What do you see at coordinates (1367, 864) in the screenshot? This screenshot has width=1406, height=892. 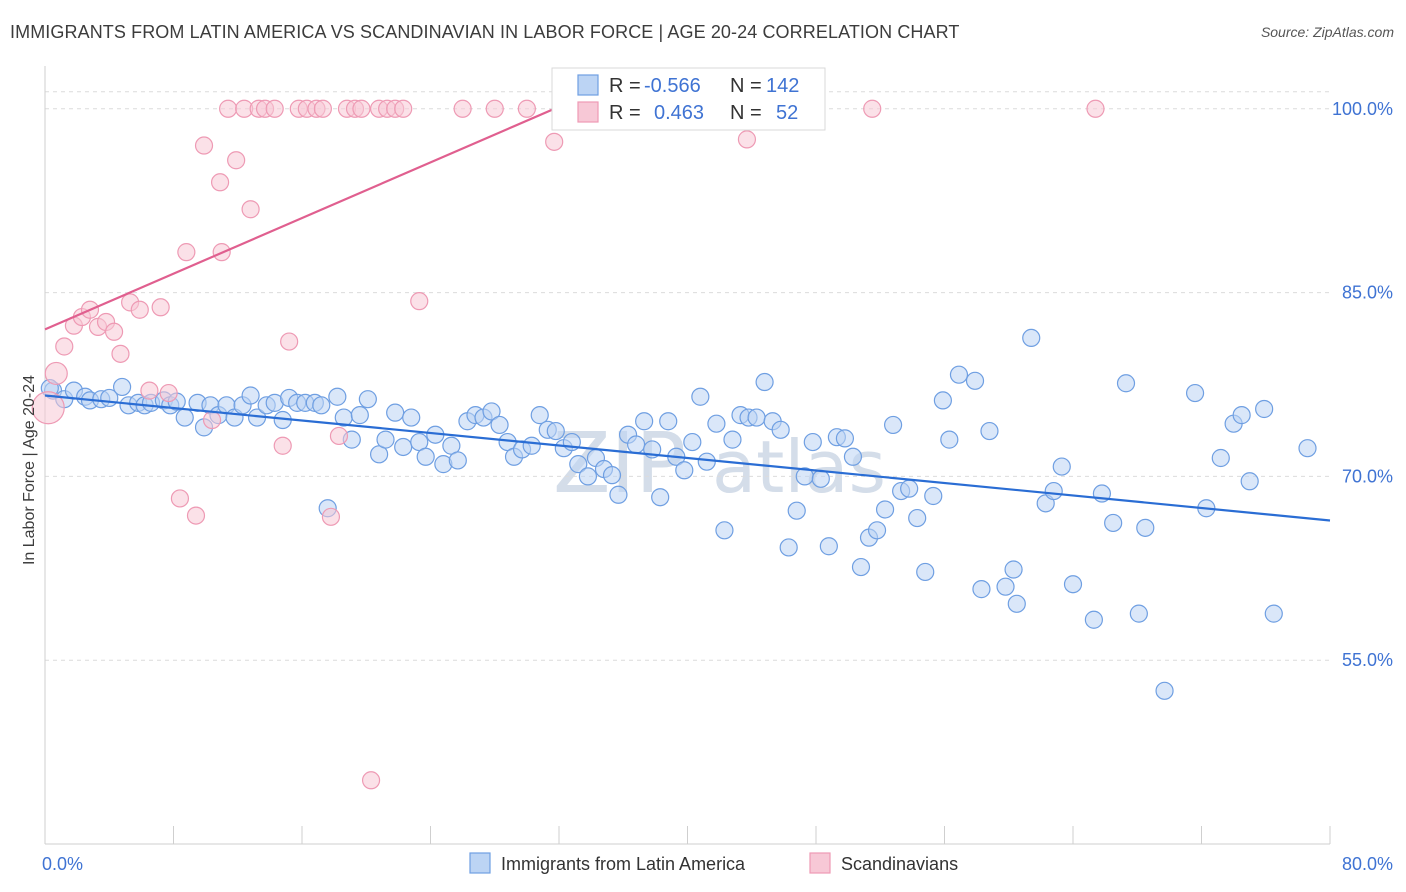 I see `x-tick-label: 80.0%` at bounding box center [1367, 864].